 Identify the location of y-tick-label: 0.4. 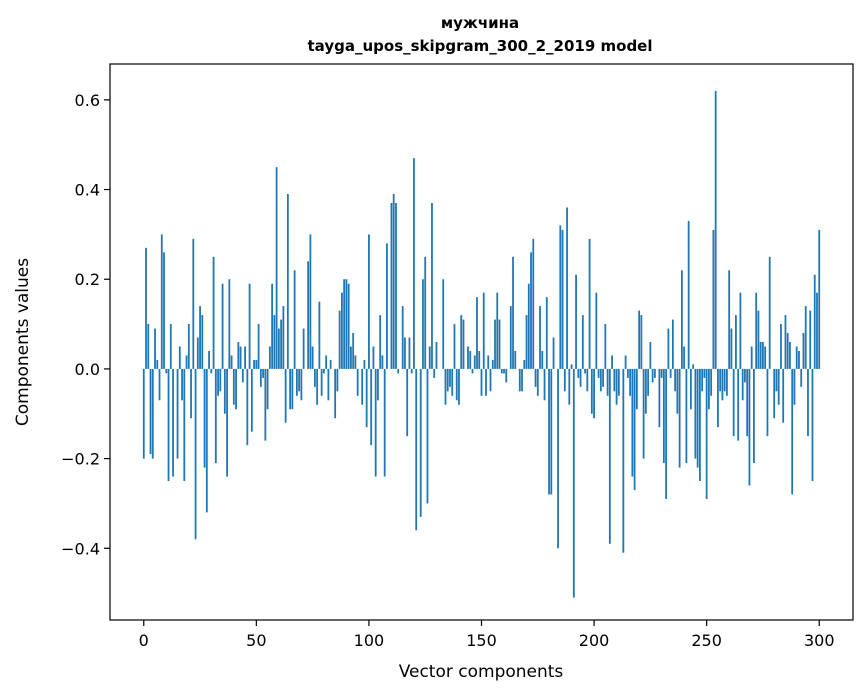
(87, 190).